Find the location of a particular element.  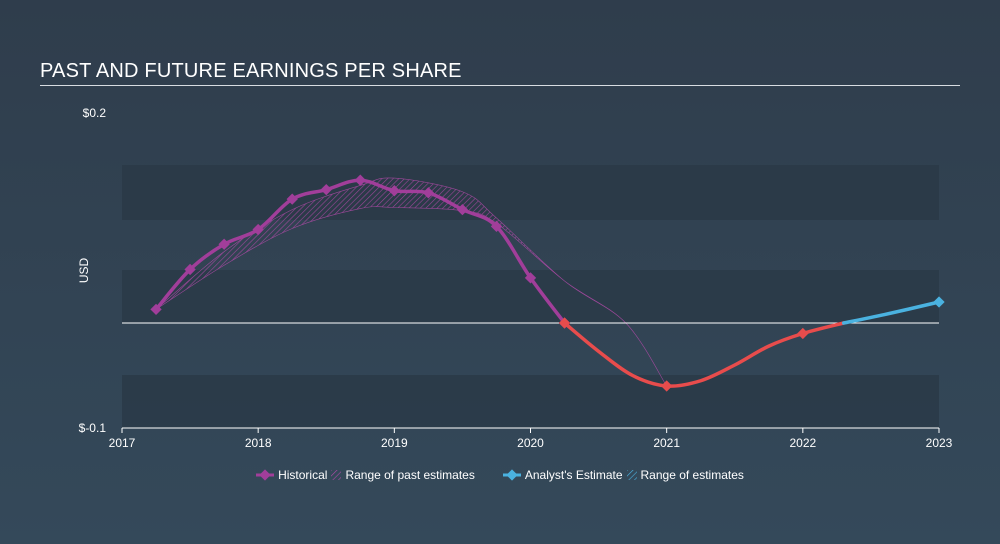

analyst-estimate-point is located at coordinates (939, 302).